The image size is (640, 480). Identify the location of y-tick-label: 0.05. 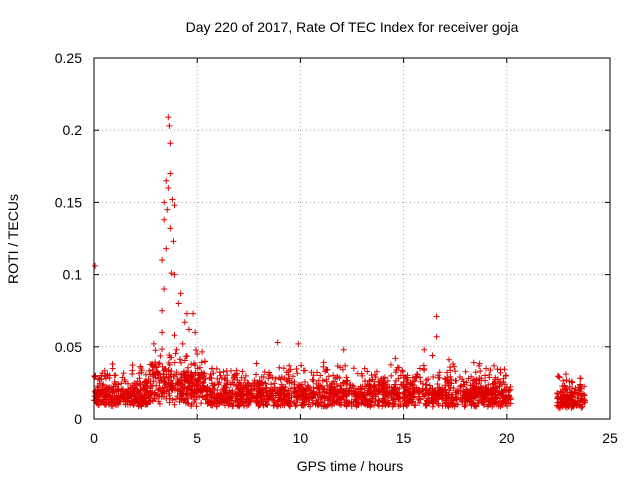
(68, 347).